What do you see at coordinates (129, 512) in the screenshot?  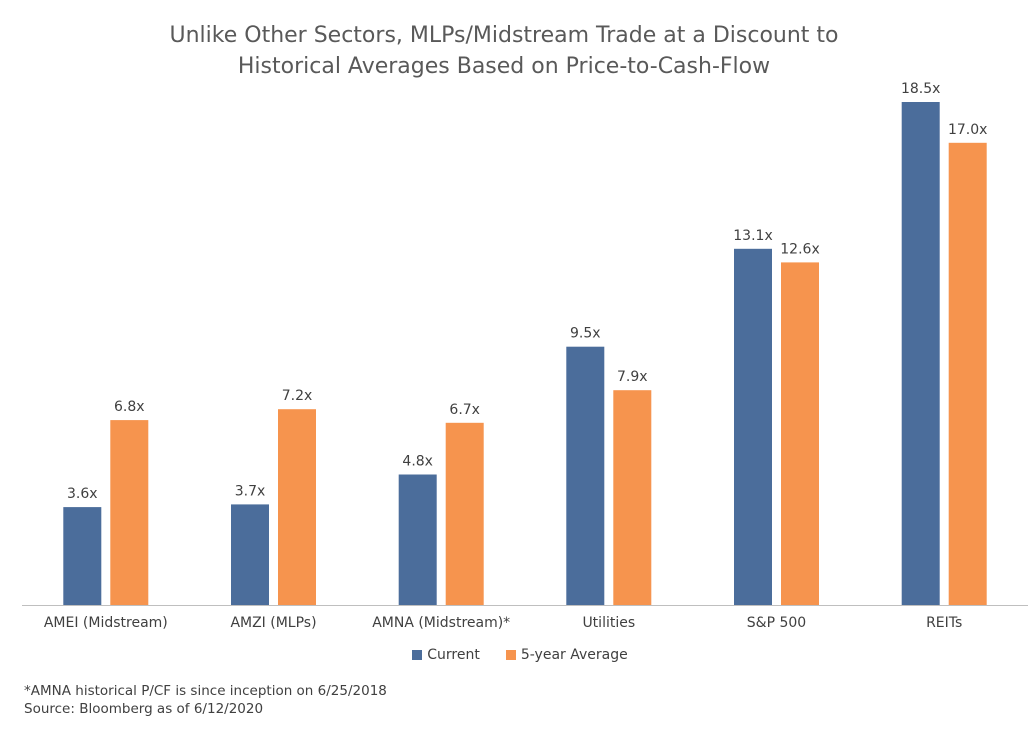 I see `bar-5-year-average-amei-midstream` at bounding box center [129, 512].